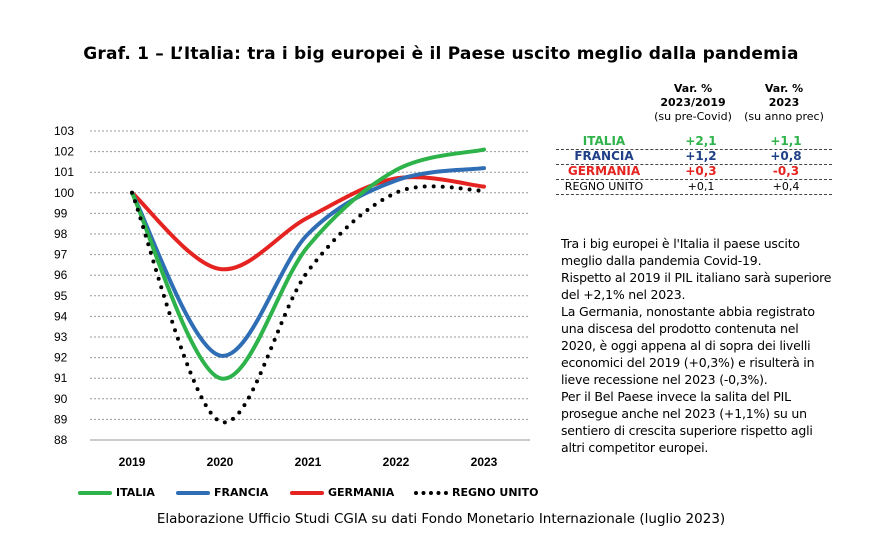 This screenshot has width=882, height=551. Describe the element at coordinates (61, 275) in the screenshot. I see `y-tick-label: 96` at that location.